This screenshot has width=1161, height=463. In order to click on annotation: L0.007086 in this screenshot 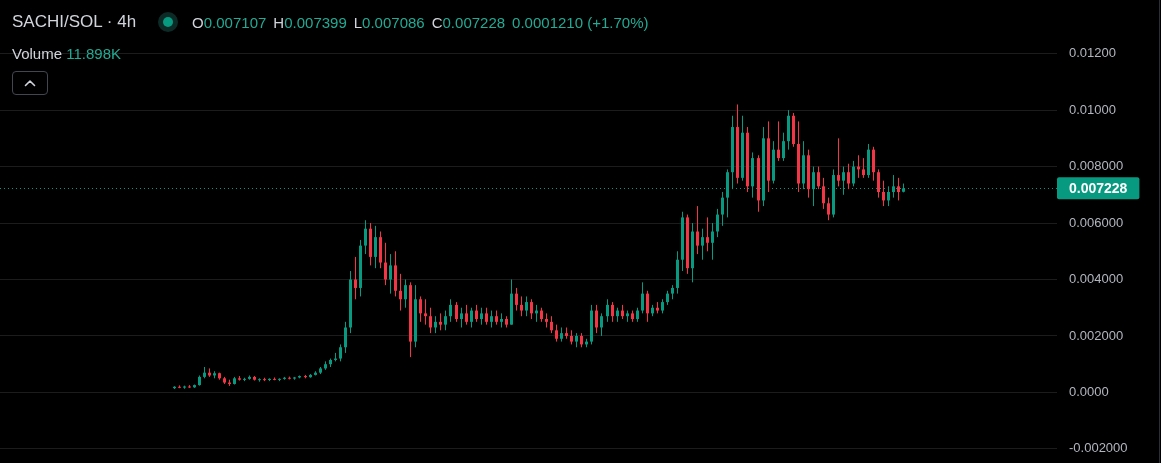, I will do `click(389, 22)`.